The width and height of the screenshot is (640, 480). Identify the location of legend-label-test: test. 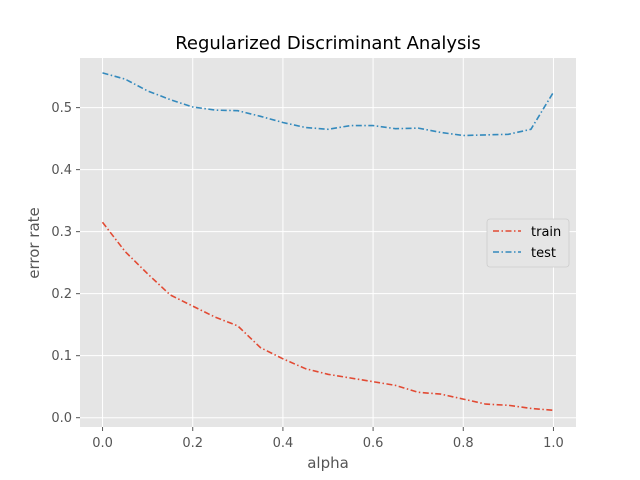
(543, 253).